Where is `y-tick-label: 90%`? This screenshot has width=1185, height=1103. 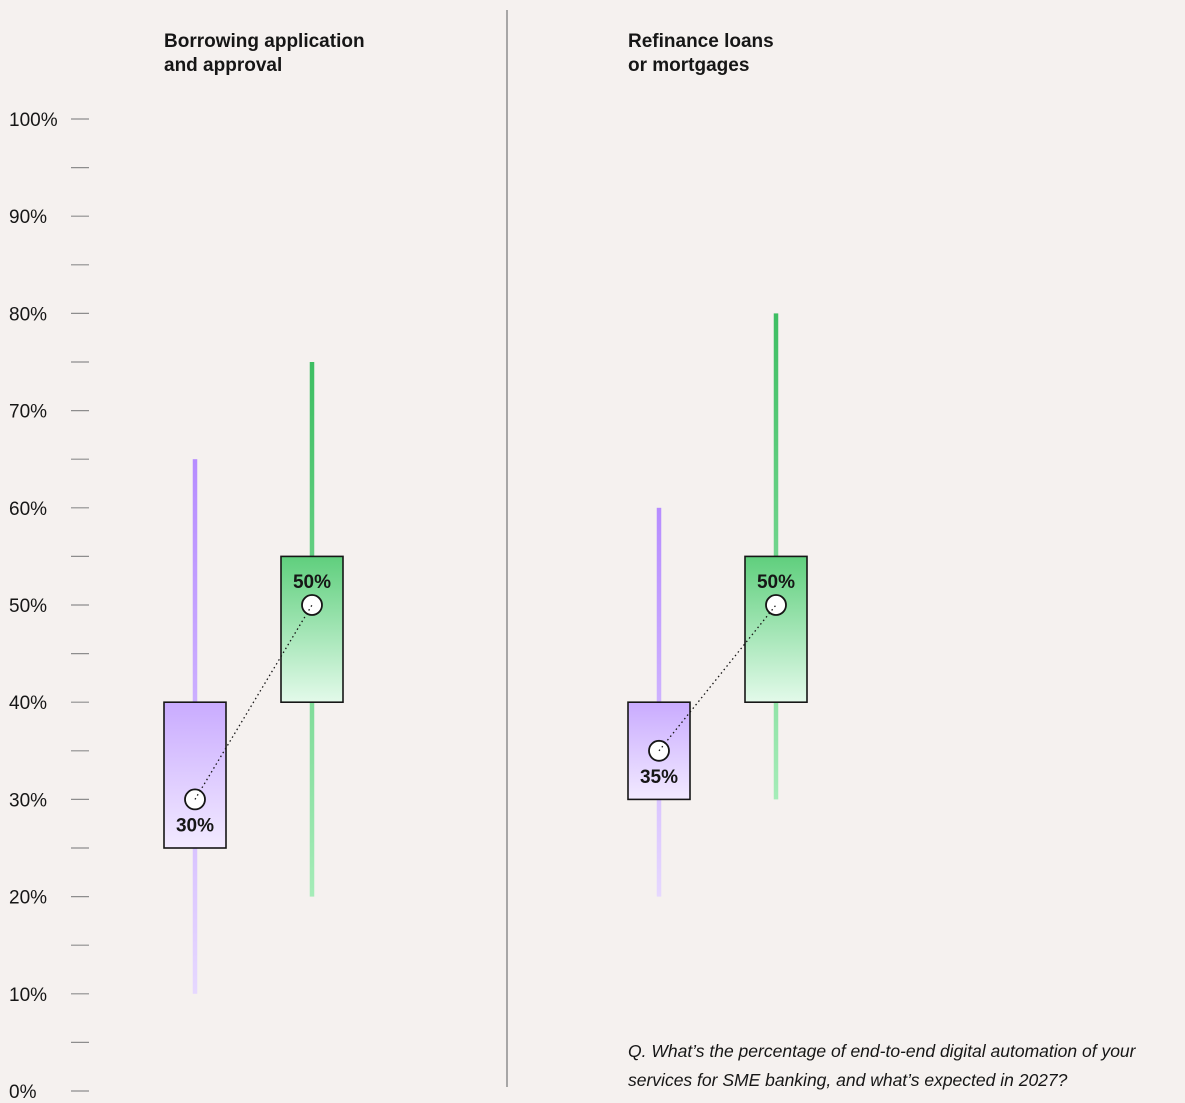
y-tick-label: 90% is located at coordinates (28, 217).